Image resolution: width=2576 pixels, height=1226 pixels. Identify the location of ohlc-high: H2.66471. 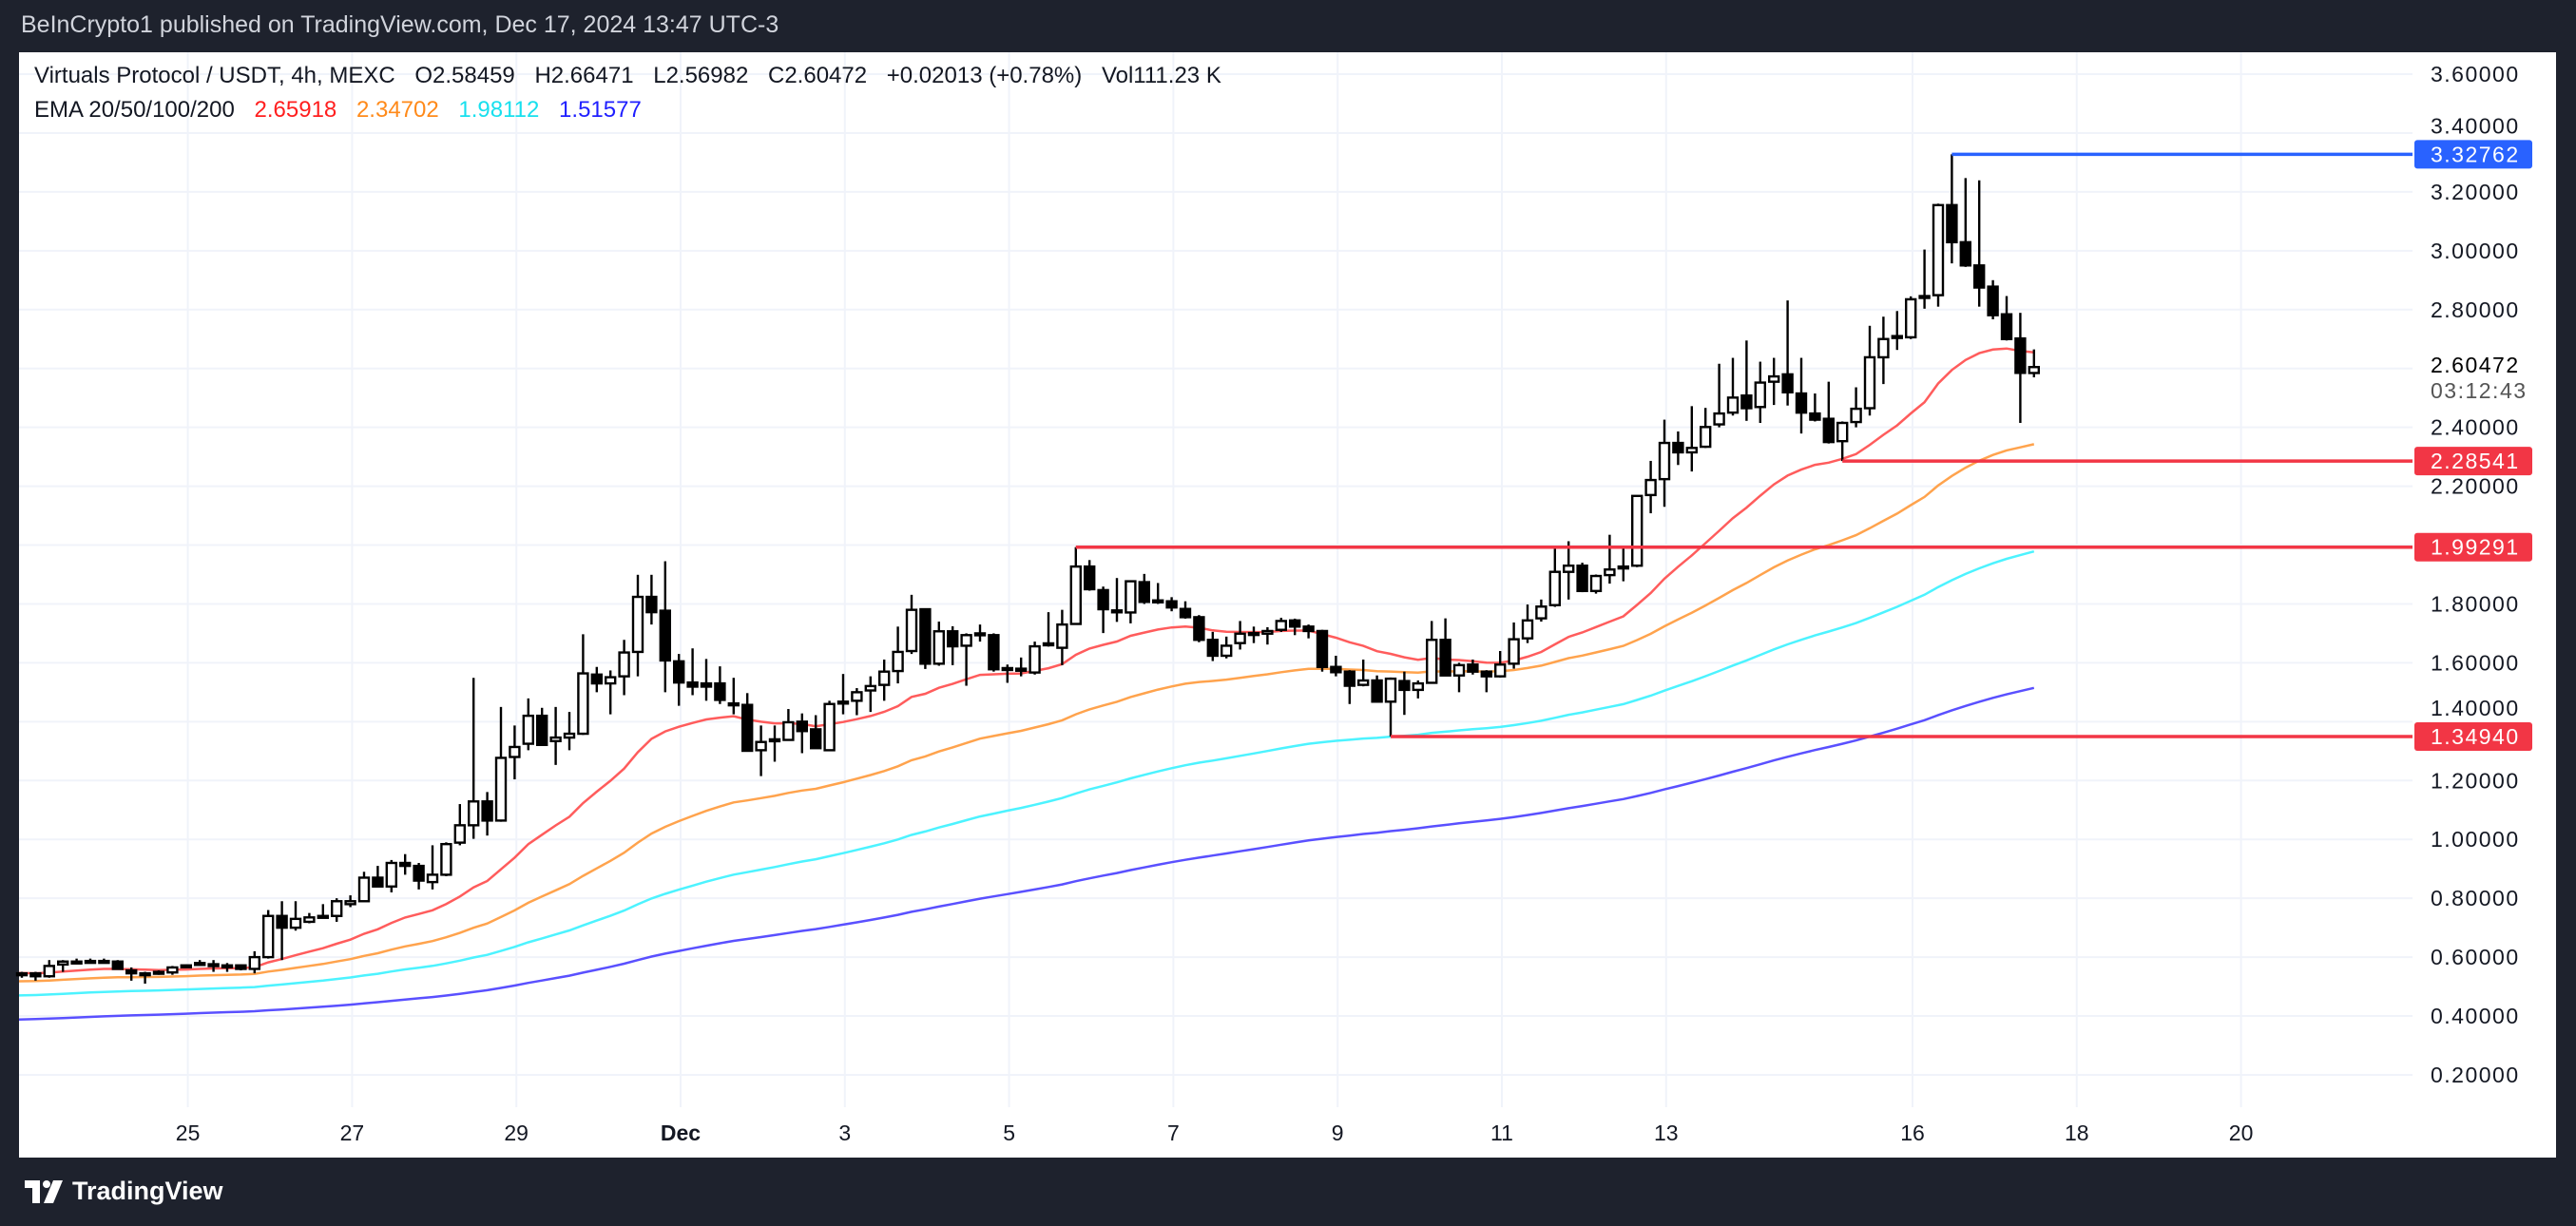
(584, 75).